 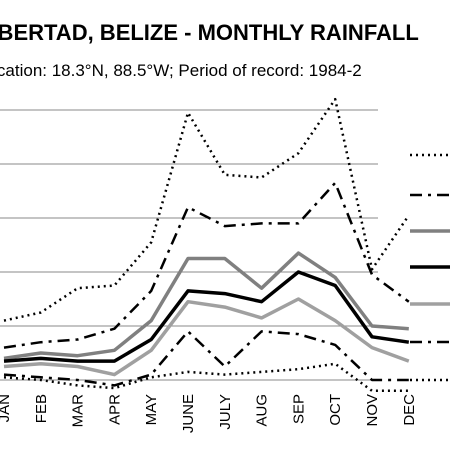 What do you see at coordinates (151, 409) in the screenshot?
I see `x-tick-label: MAY` at bounding box center [151, 409].